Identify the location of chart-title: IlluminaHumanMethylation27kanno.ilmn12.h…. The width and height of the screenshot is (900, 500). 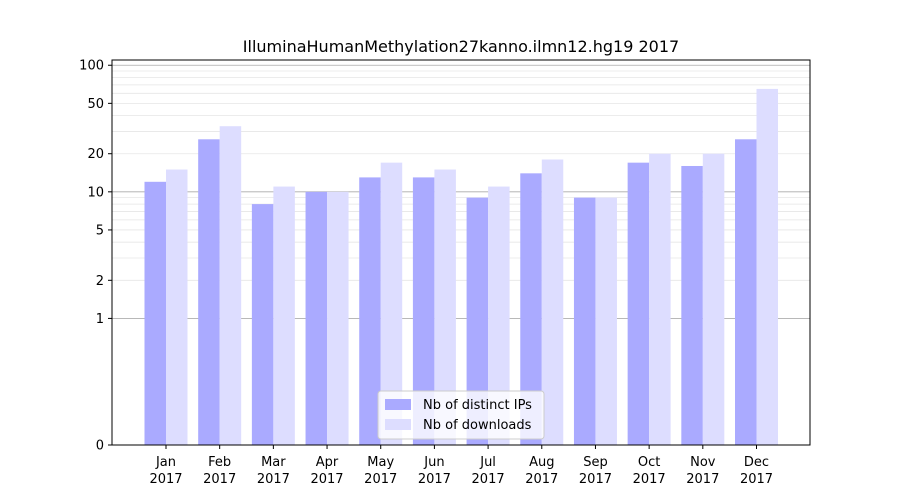
(461, 46).